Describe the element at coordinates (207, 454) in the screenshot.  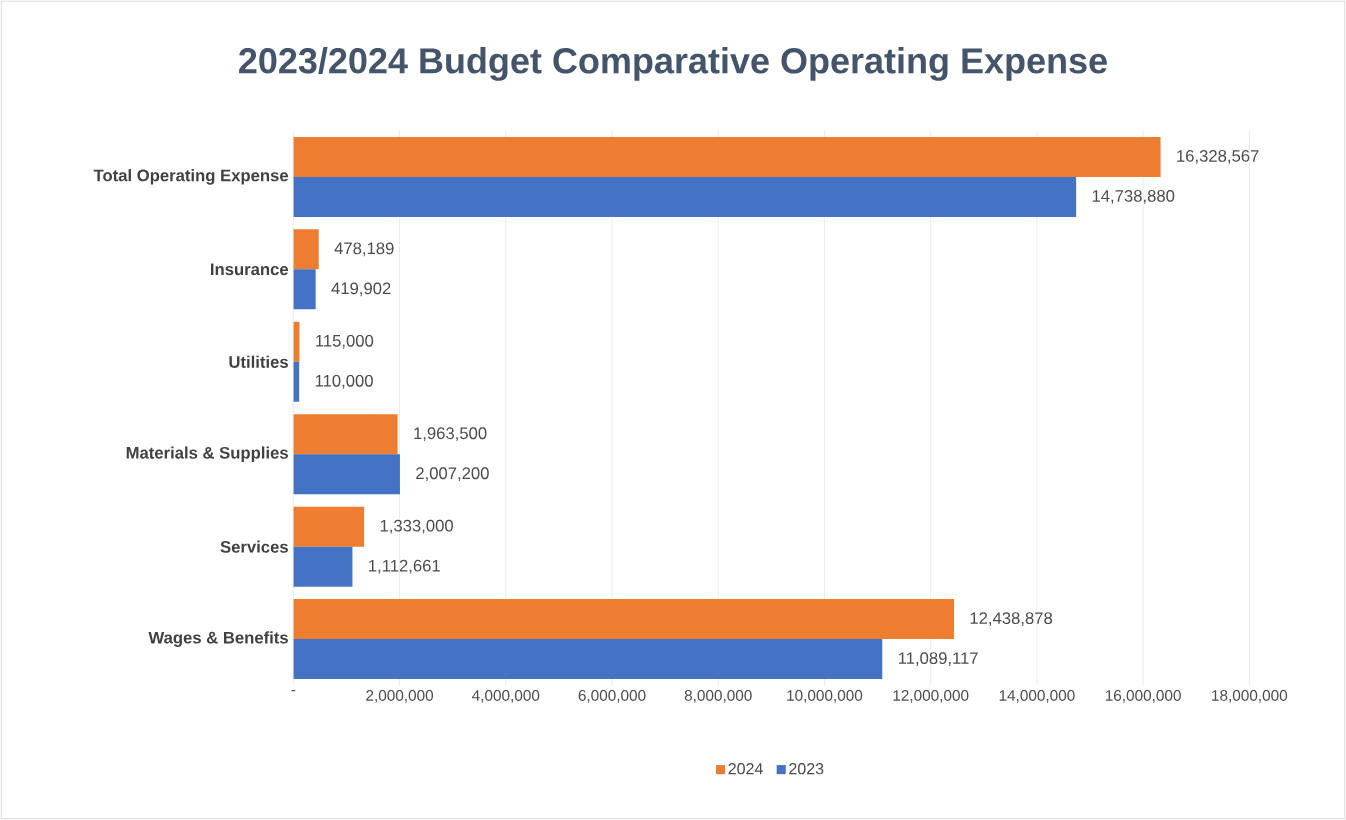
I see `y-tick-label: Materials & Supplies` at that location.